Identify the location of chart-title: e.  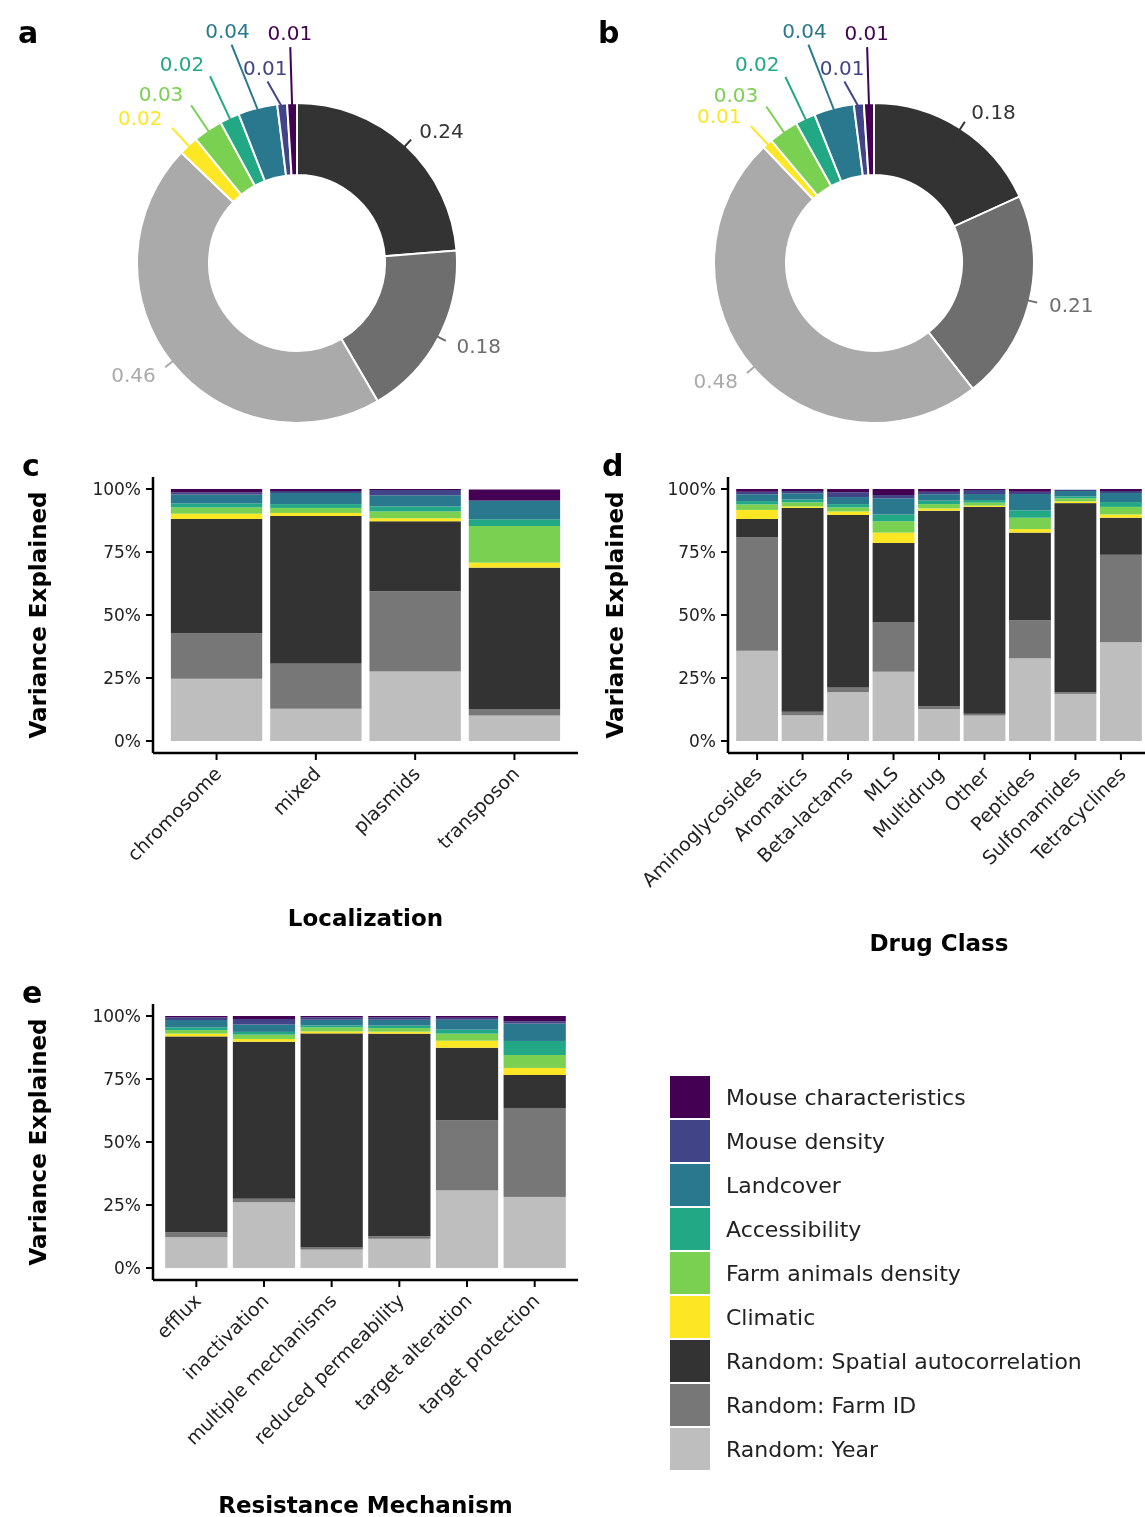
(32, 992).